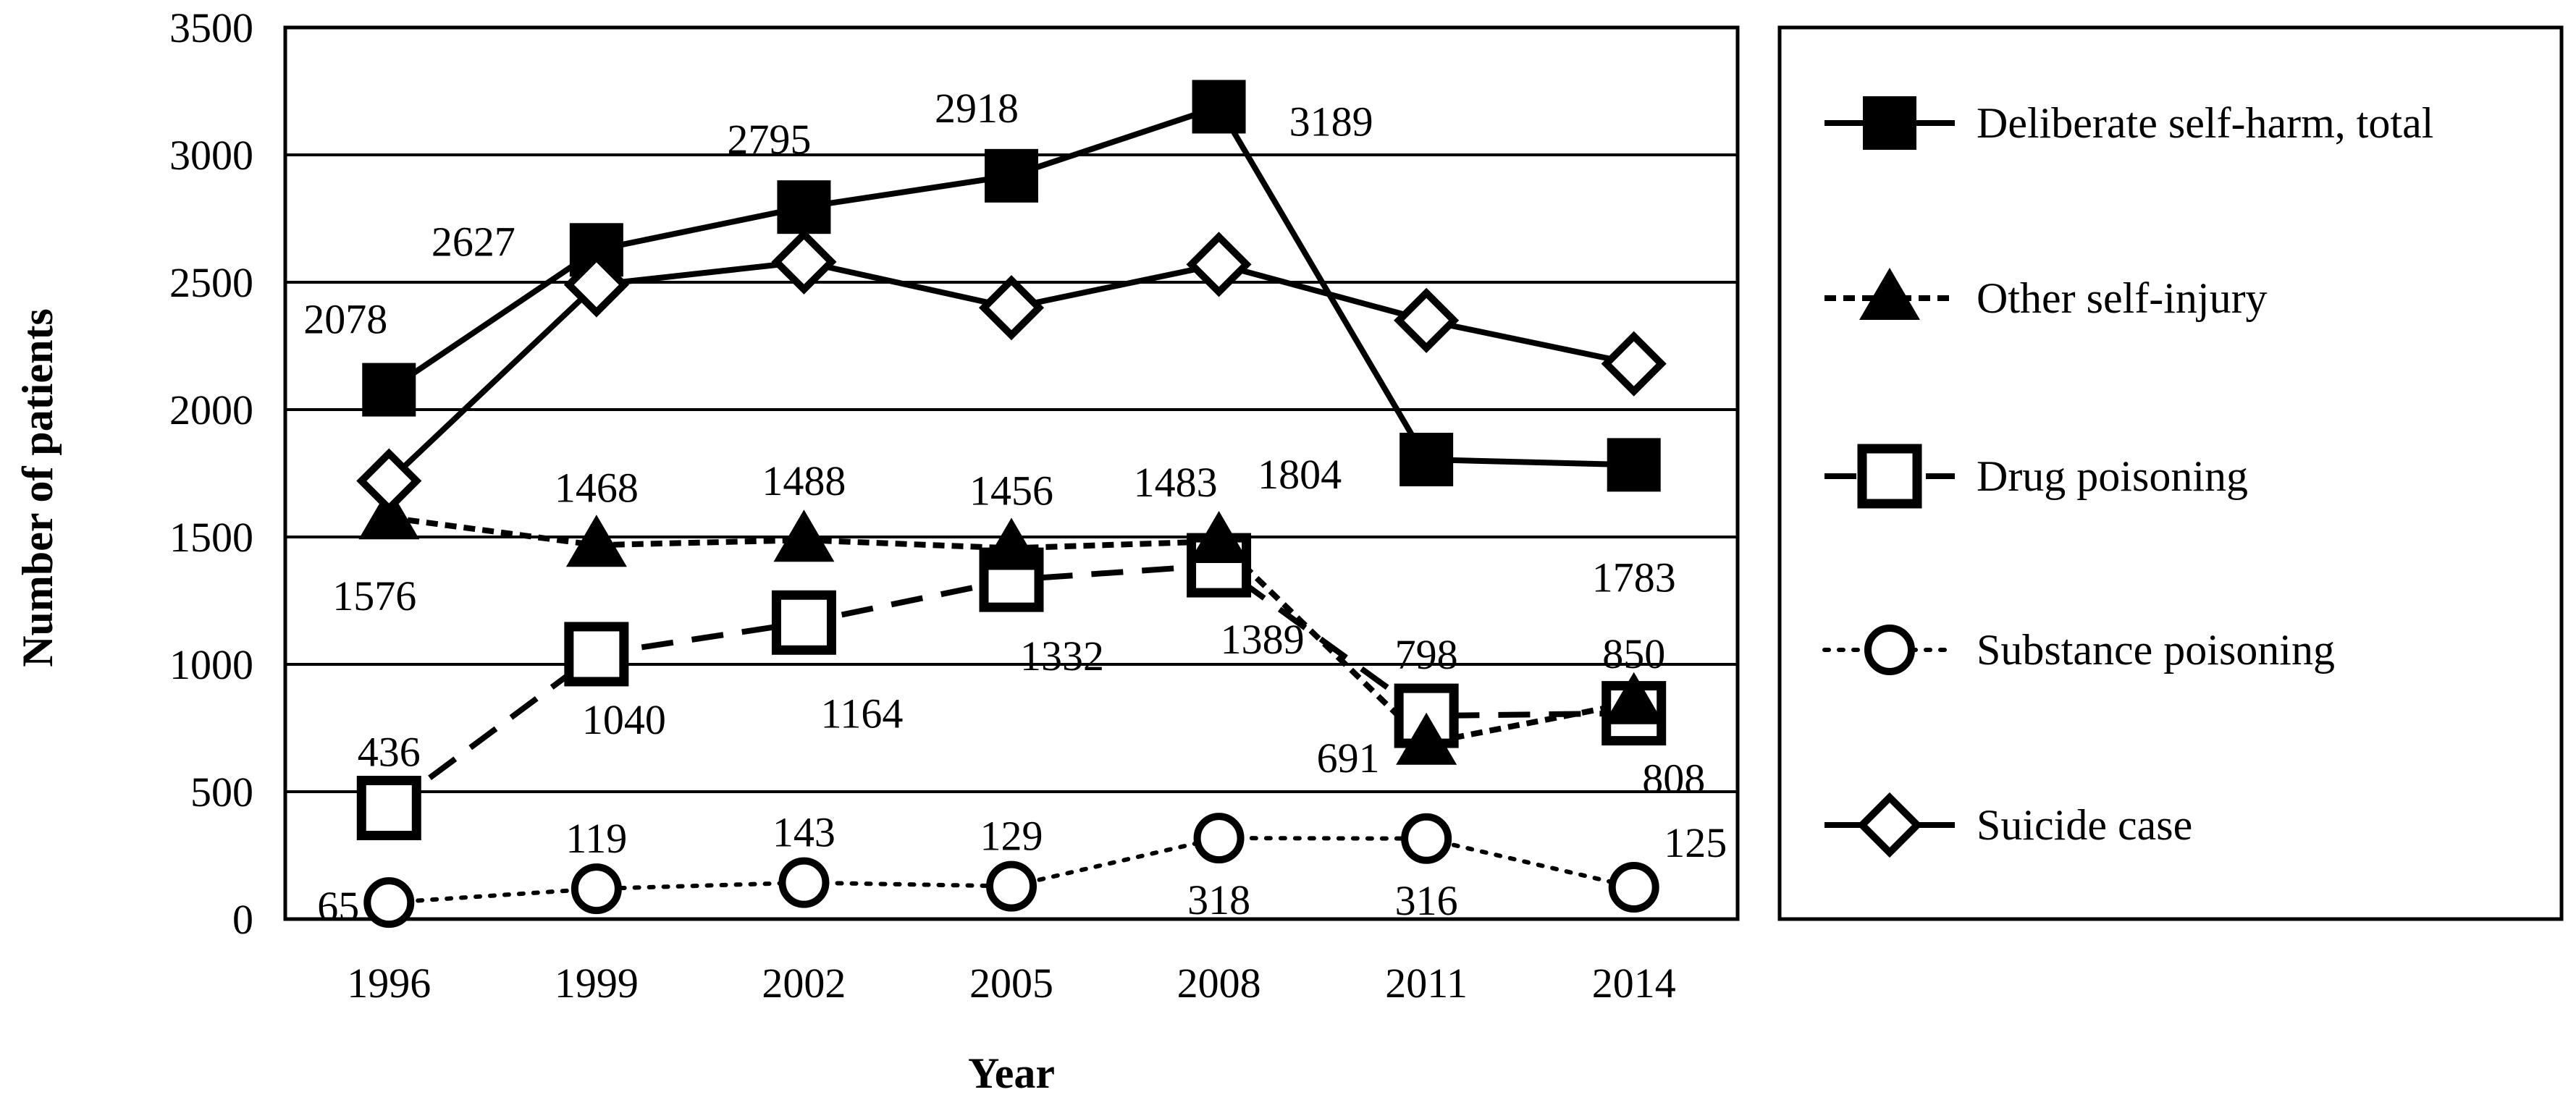 The width and height of the screenshot is (2576, 1100). Describe the element at coordinates (211, 410) in the screenshot. I see `y-tick-label: 2000` at that location.